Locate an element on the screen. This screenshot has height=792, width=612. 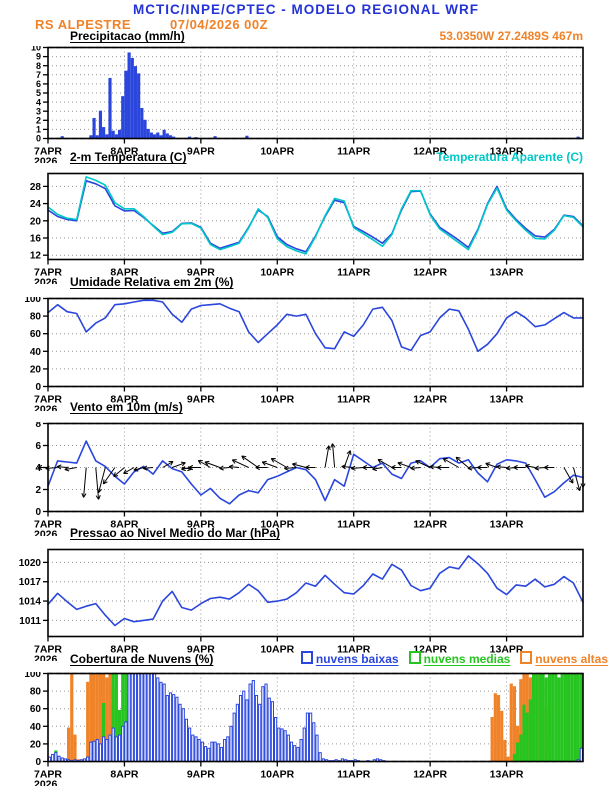
legend-item-low-clouds: nuvens baixas is located at coordinates (349, 658).